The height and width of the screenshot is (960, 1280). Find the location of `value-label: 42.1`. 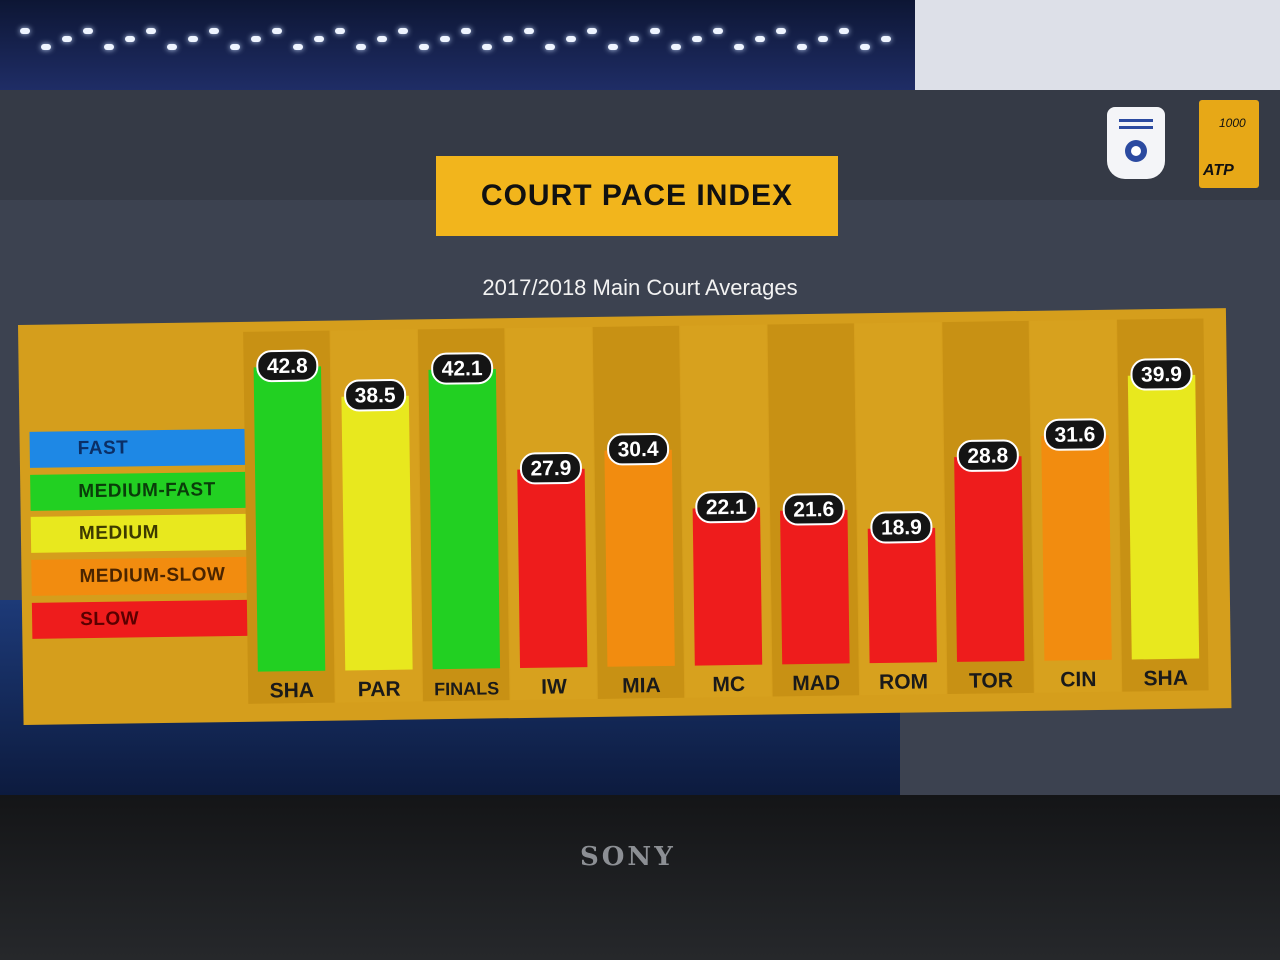

value-label: 42.1 is located at coordinates (463, 369).